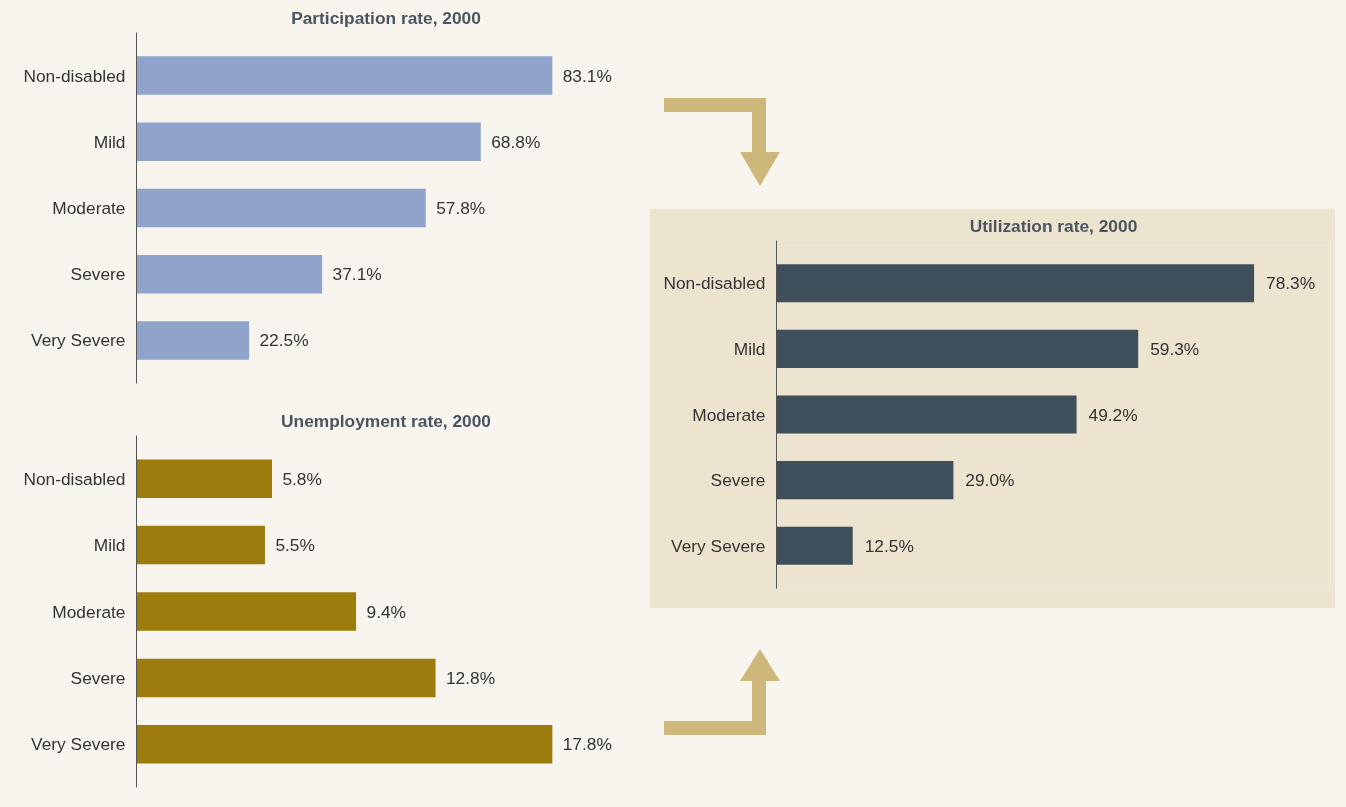 This screenshot has height=807, width=1346. Describe the element at coordinates (516, 141) in the screenshot. I see `data-label: 68.8%` at that location.